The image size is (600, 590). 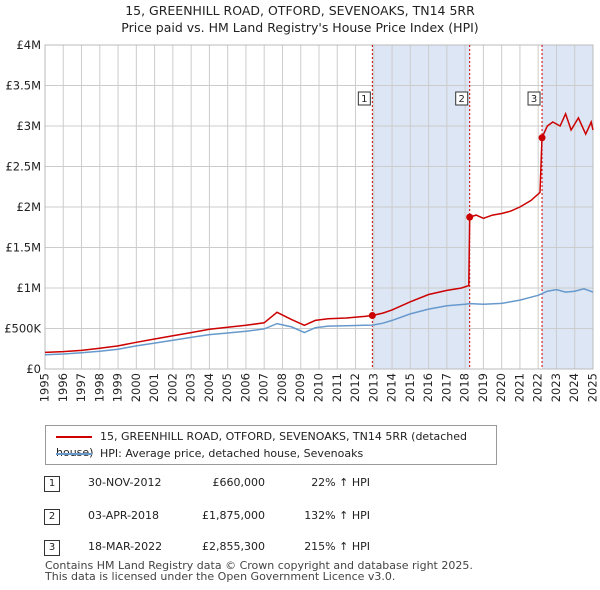 I want to click on legend-swatch-property, so click(x=74, y=437).